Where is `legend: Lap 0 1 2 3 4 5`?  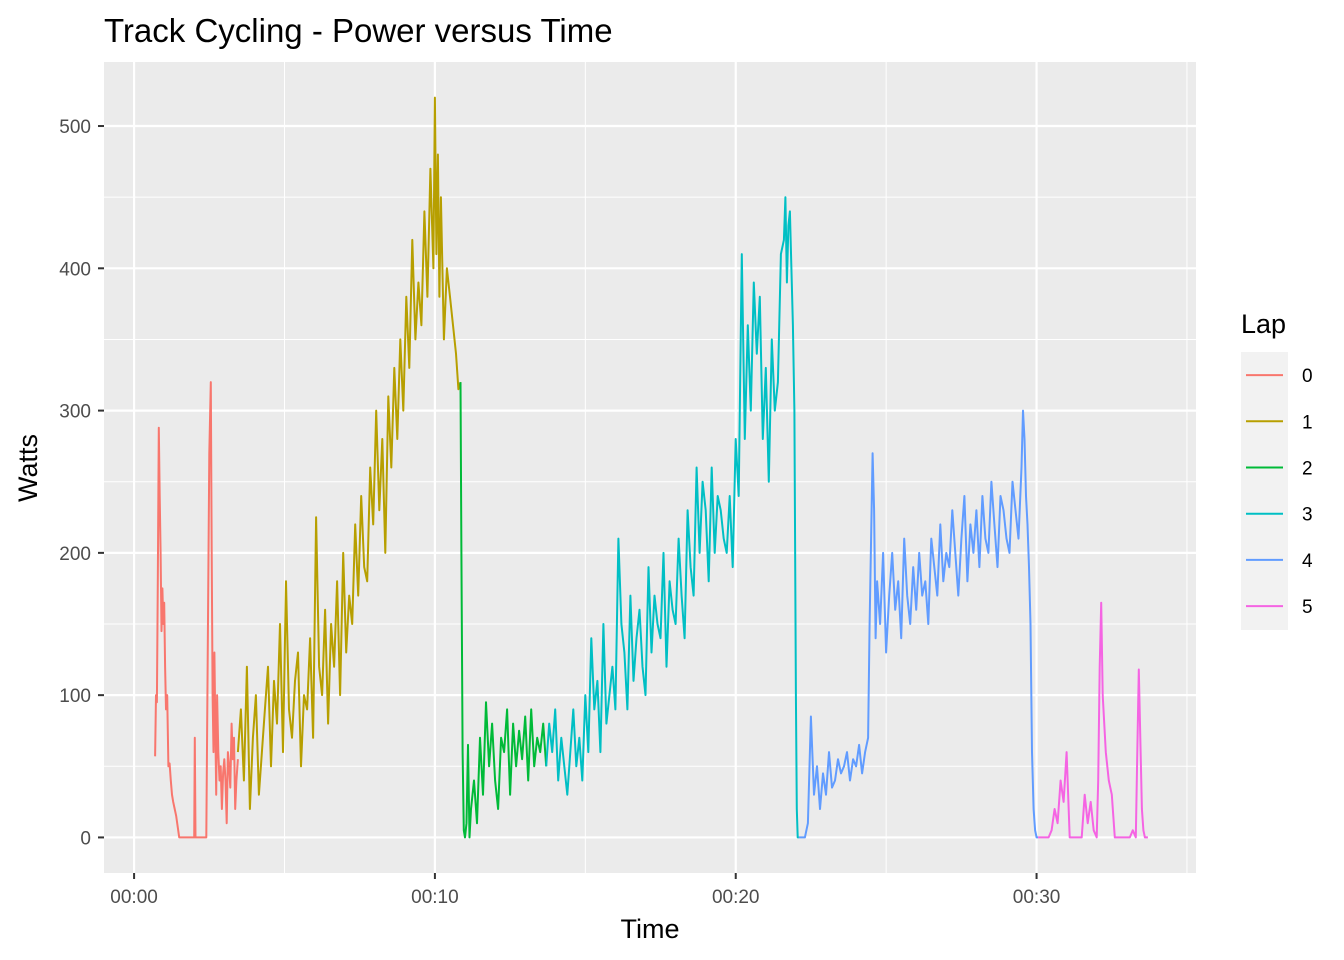
legend: Lap 0 1 2 3 4 5 is located at coordinates (1277, 469).